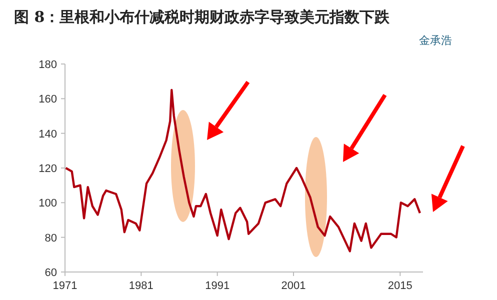 The height and width of the screenshot is (300, 497). Describe the element at coordinates (47, 134) in the screenshot. I see `y-tick-label: 140` at that location.